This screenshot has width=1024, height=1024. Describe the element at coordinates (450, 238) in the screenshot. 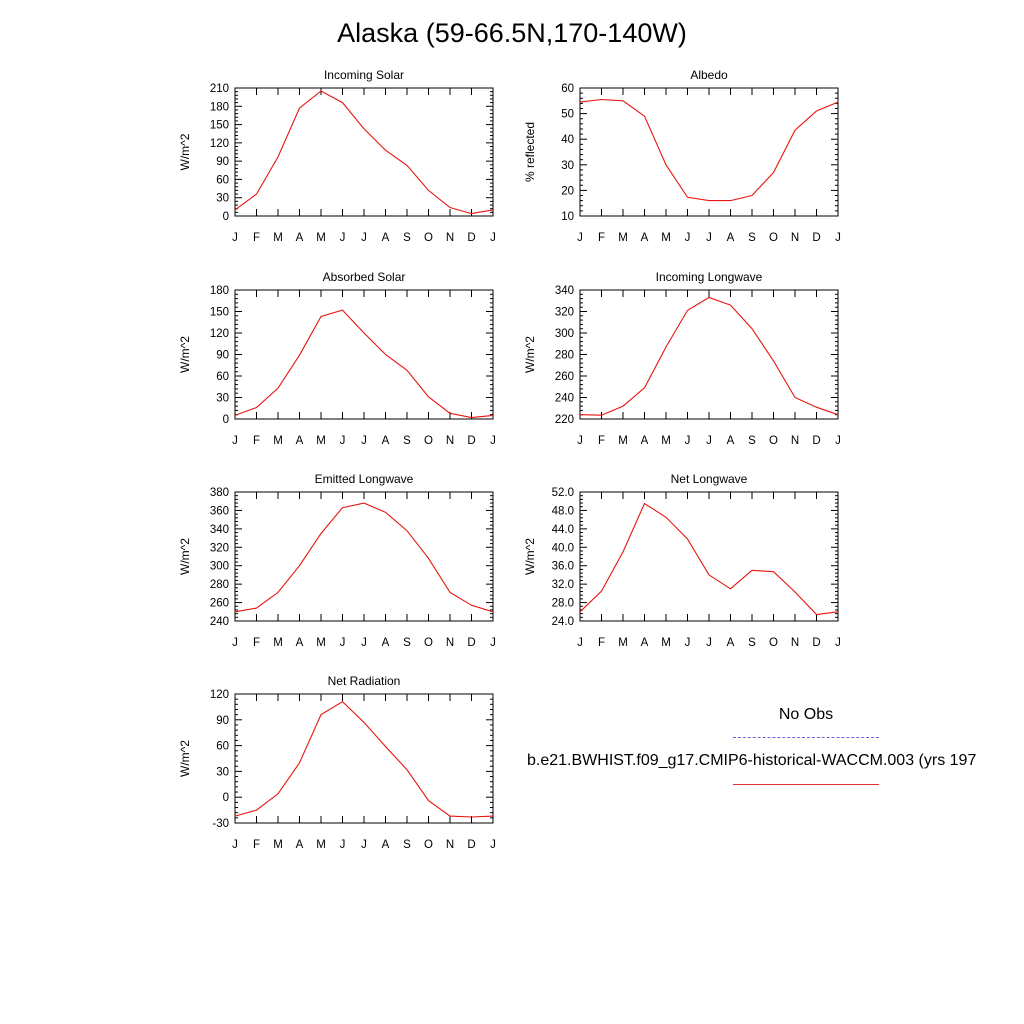

I see `incoming-solar-xtick-label: N` at that location.